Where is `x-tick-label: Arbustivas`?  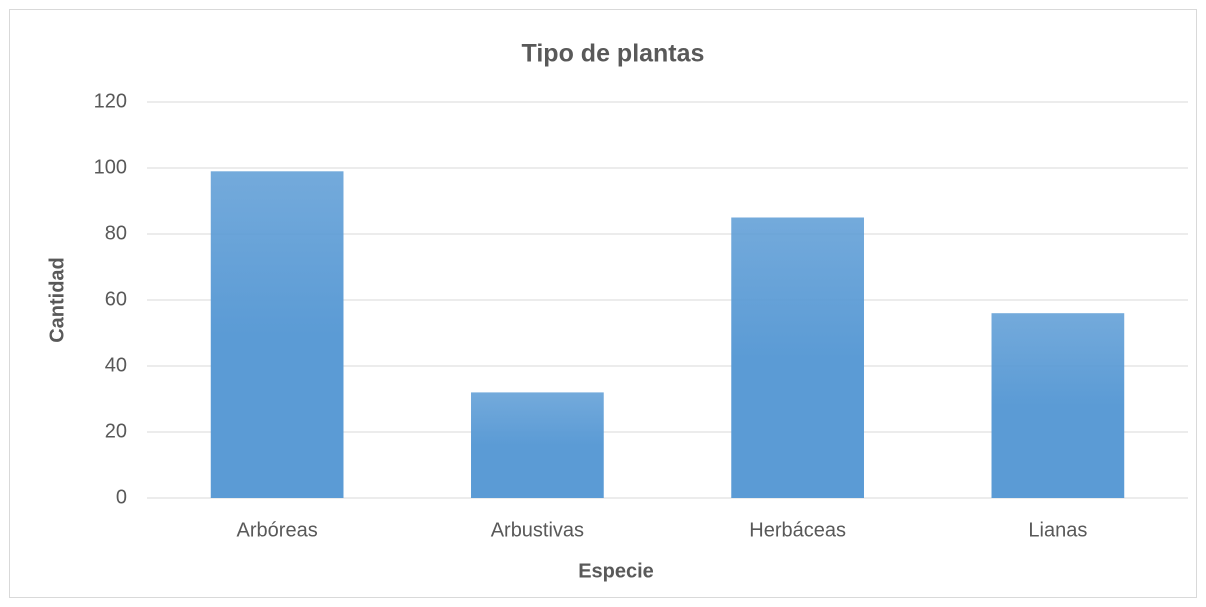 x-tick-label: Arbustivas is located at coordinates (537, 530).